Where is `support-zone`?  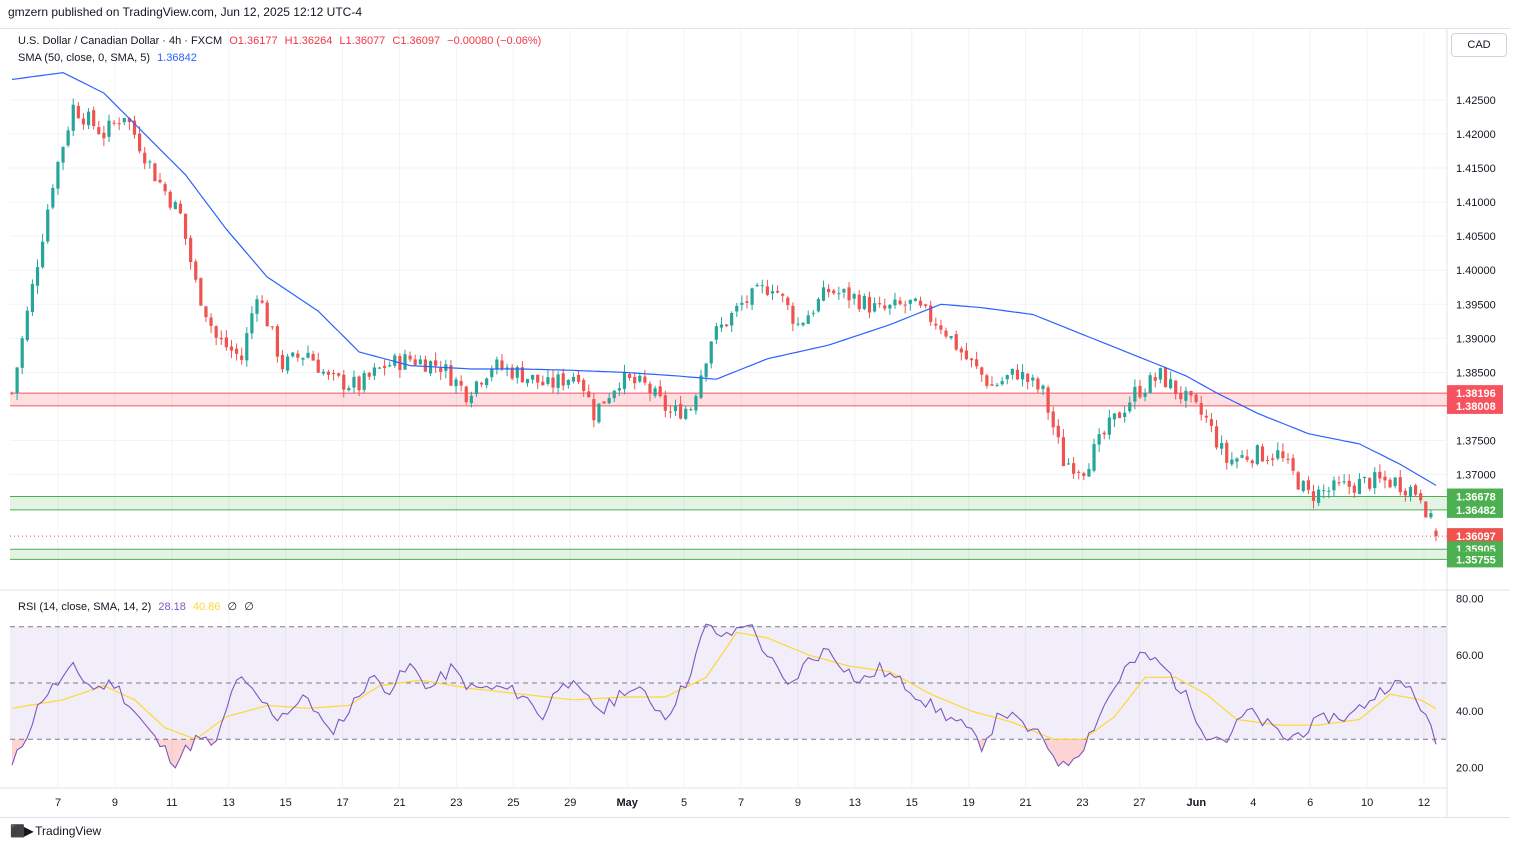
support-zone is located at coordinates (728, 503).